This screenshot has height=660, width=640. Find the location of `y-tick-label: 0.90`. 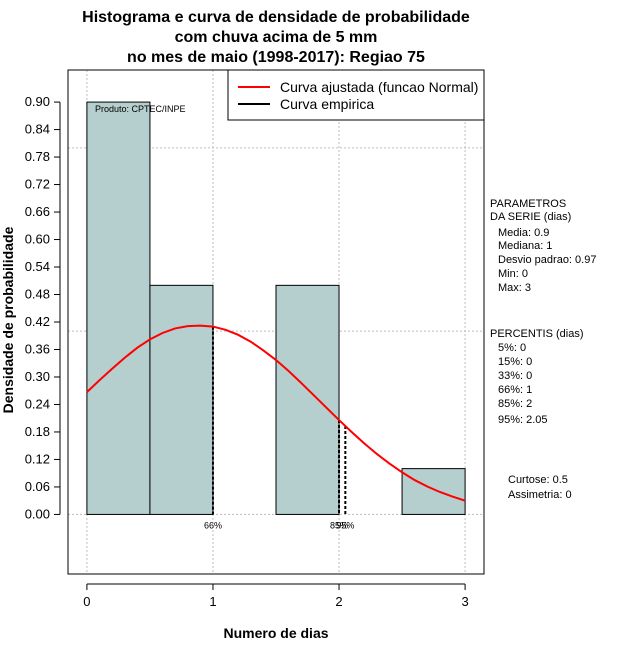

y-tick-label: 0.90 is located at coordinates (37, 101).